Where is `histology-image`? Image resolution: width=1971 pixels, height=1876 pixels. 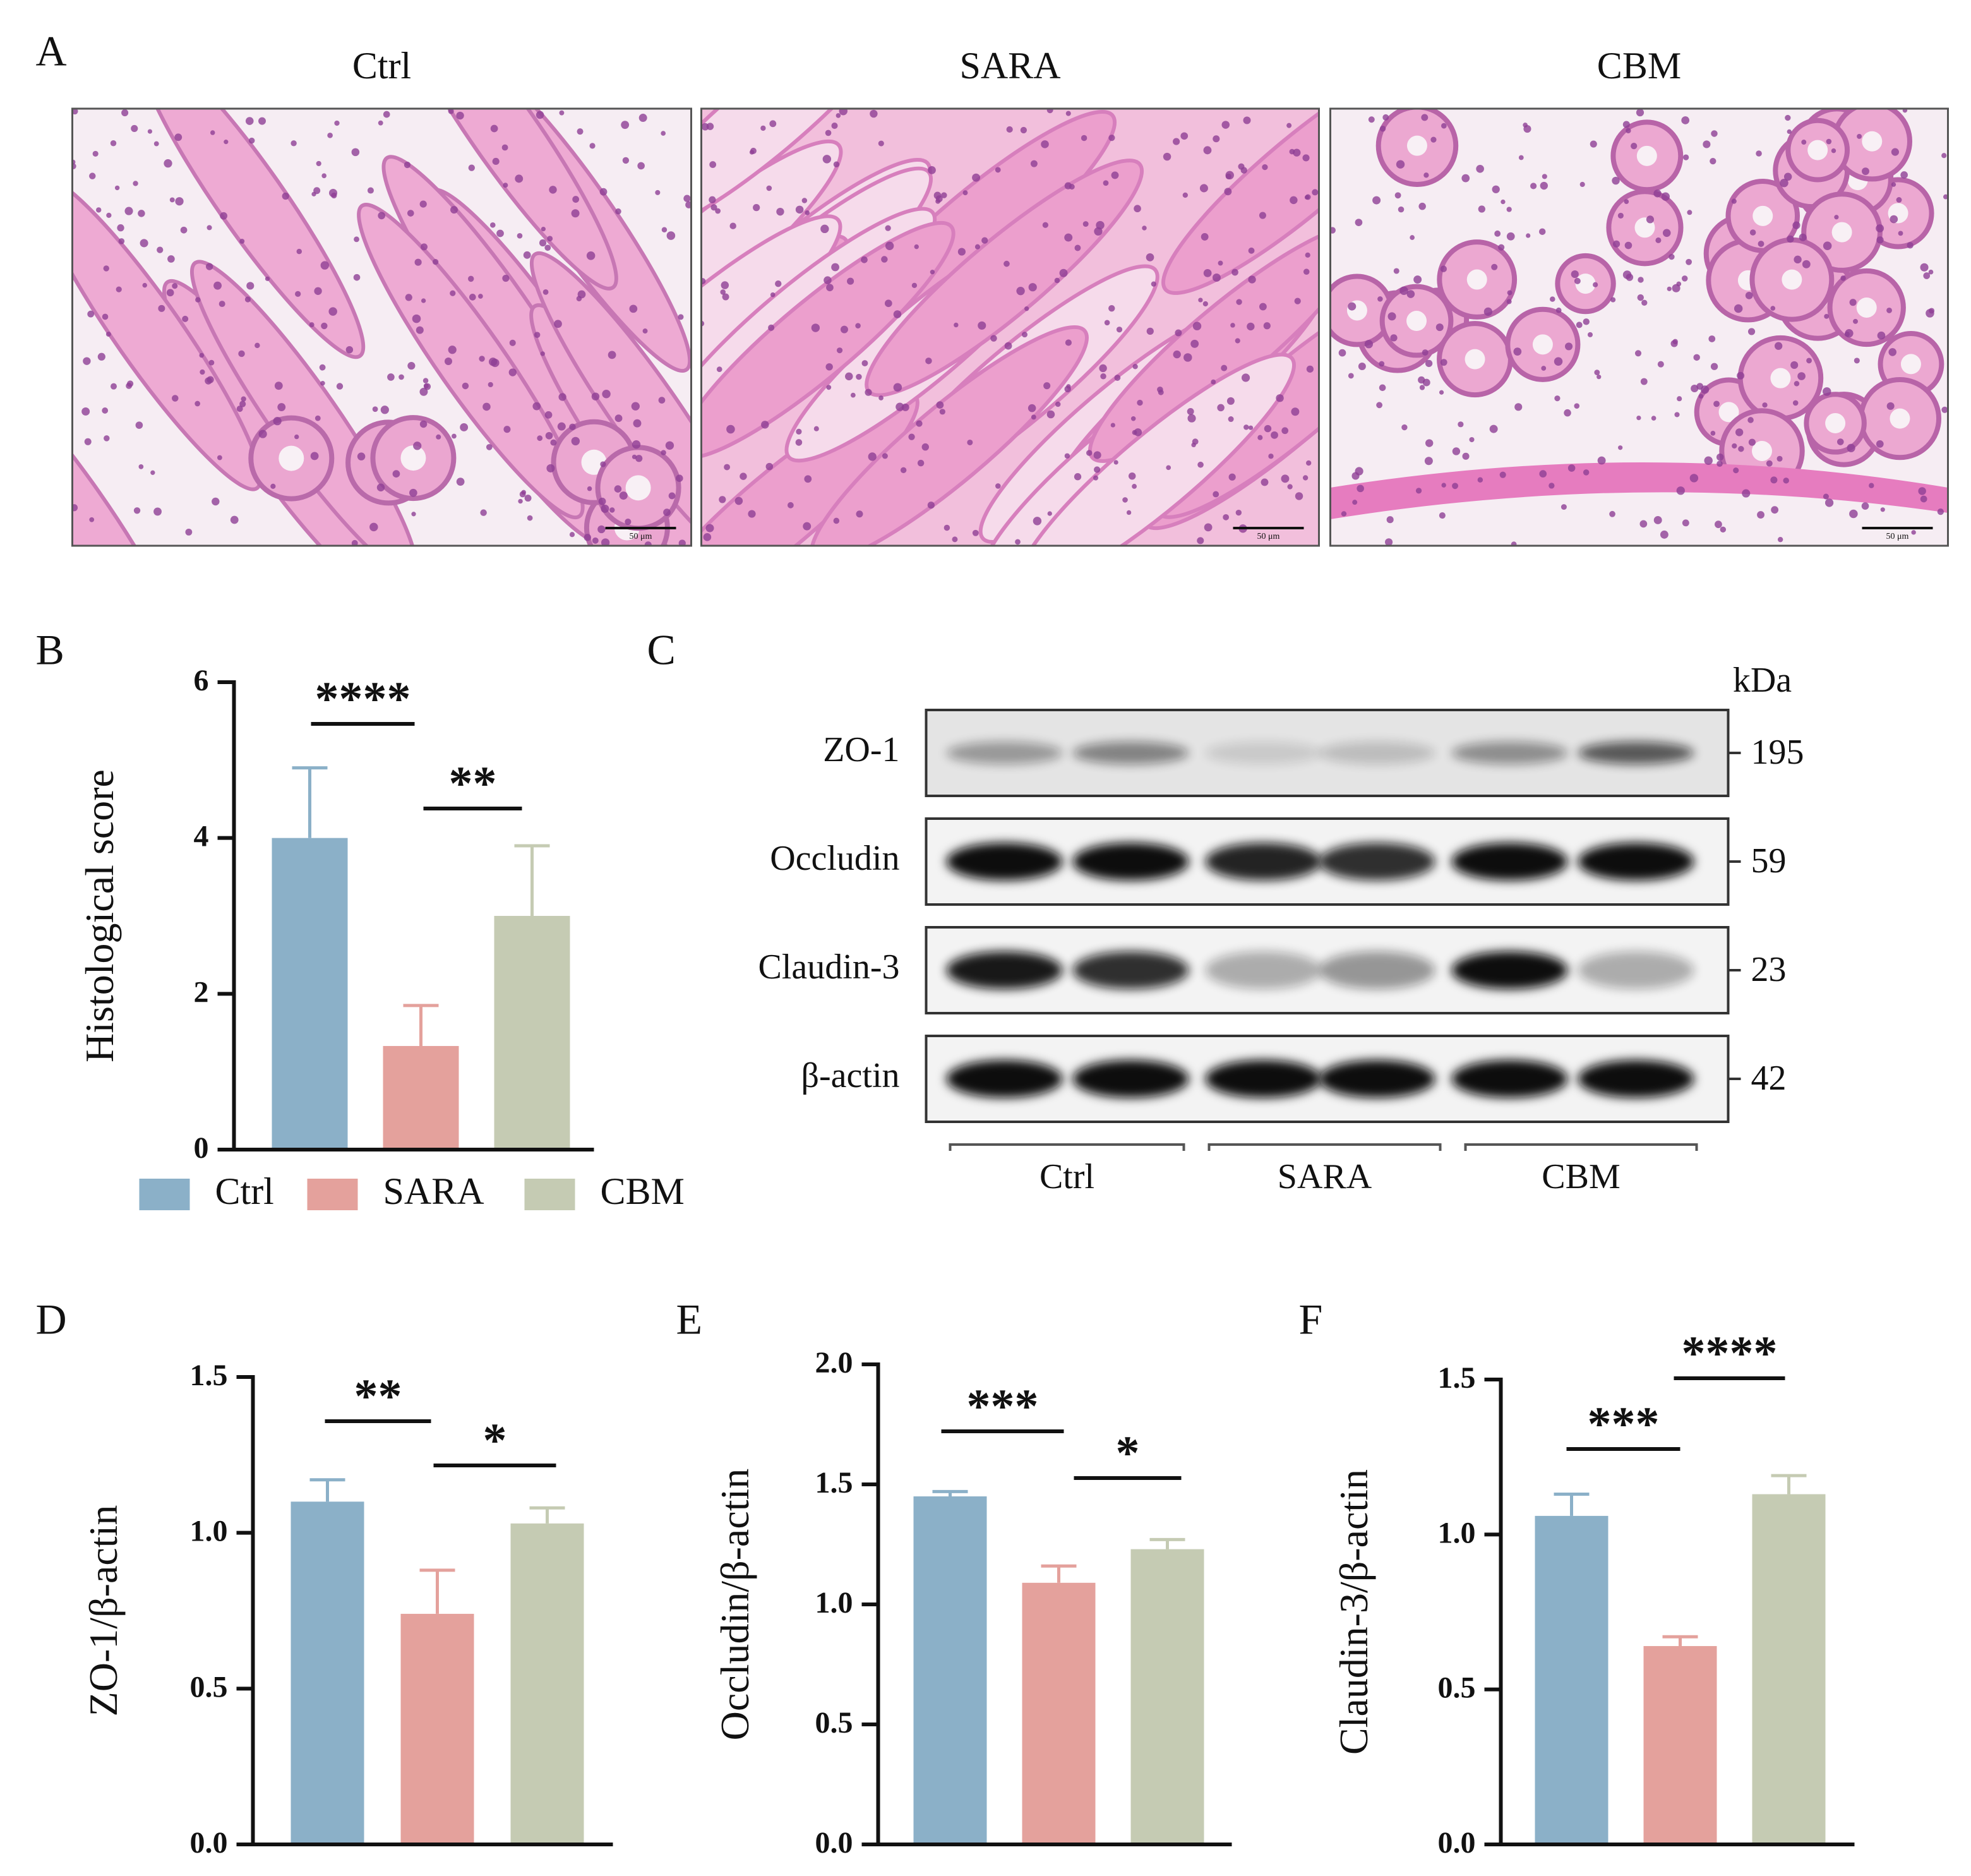 histology-image is located at coordinates (382, 327).